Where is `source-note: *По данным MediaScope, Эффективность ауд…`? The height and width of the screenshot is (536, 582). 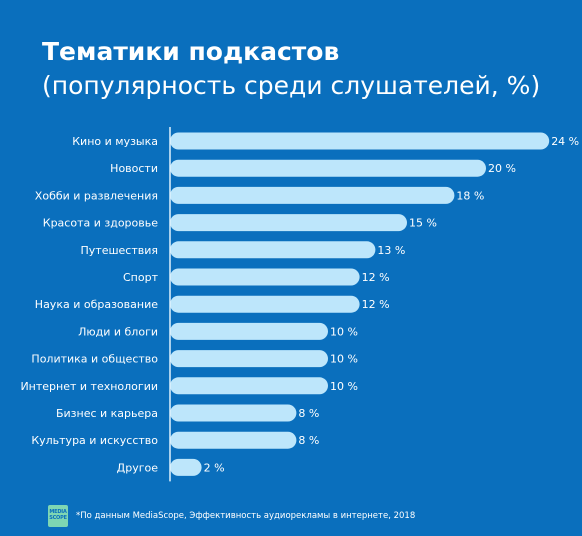 source-note: *По данным MediaScope, Эффективность ауд… is located at coordinates (246, 516).